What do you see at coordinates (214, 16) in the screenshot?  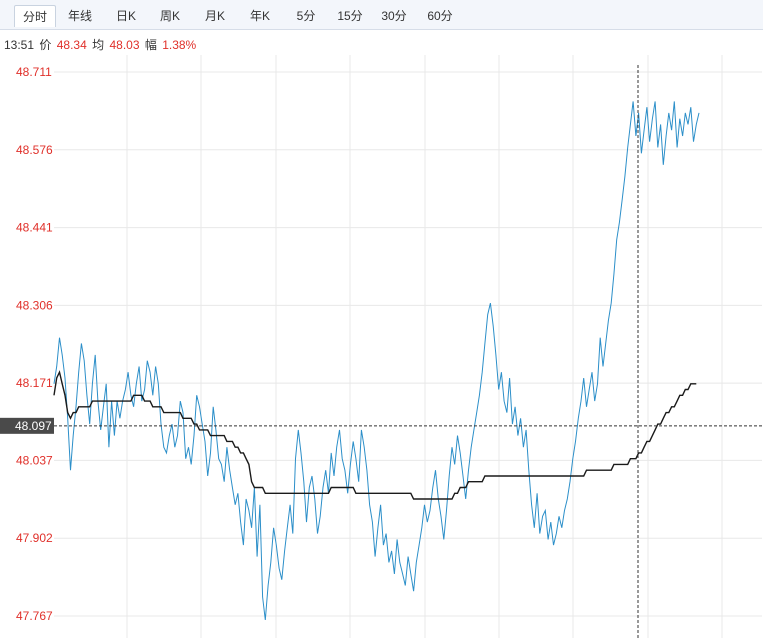 I see `tab-month-k: 月K` at bounding box center [214, 16].